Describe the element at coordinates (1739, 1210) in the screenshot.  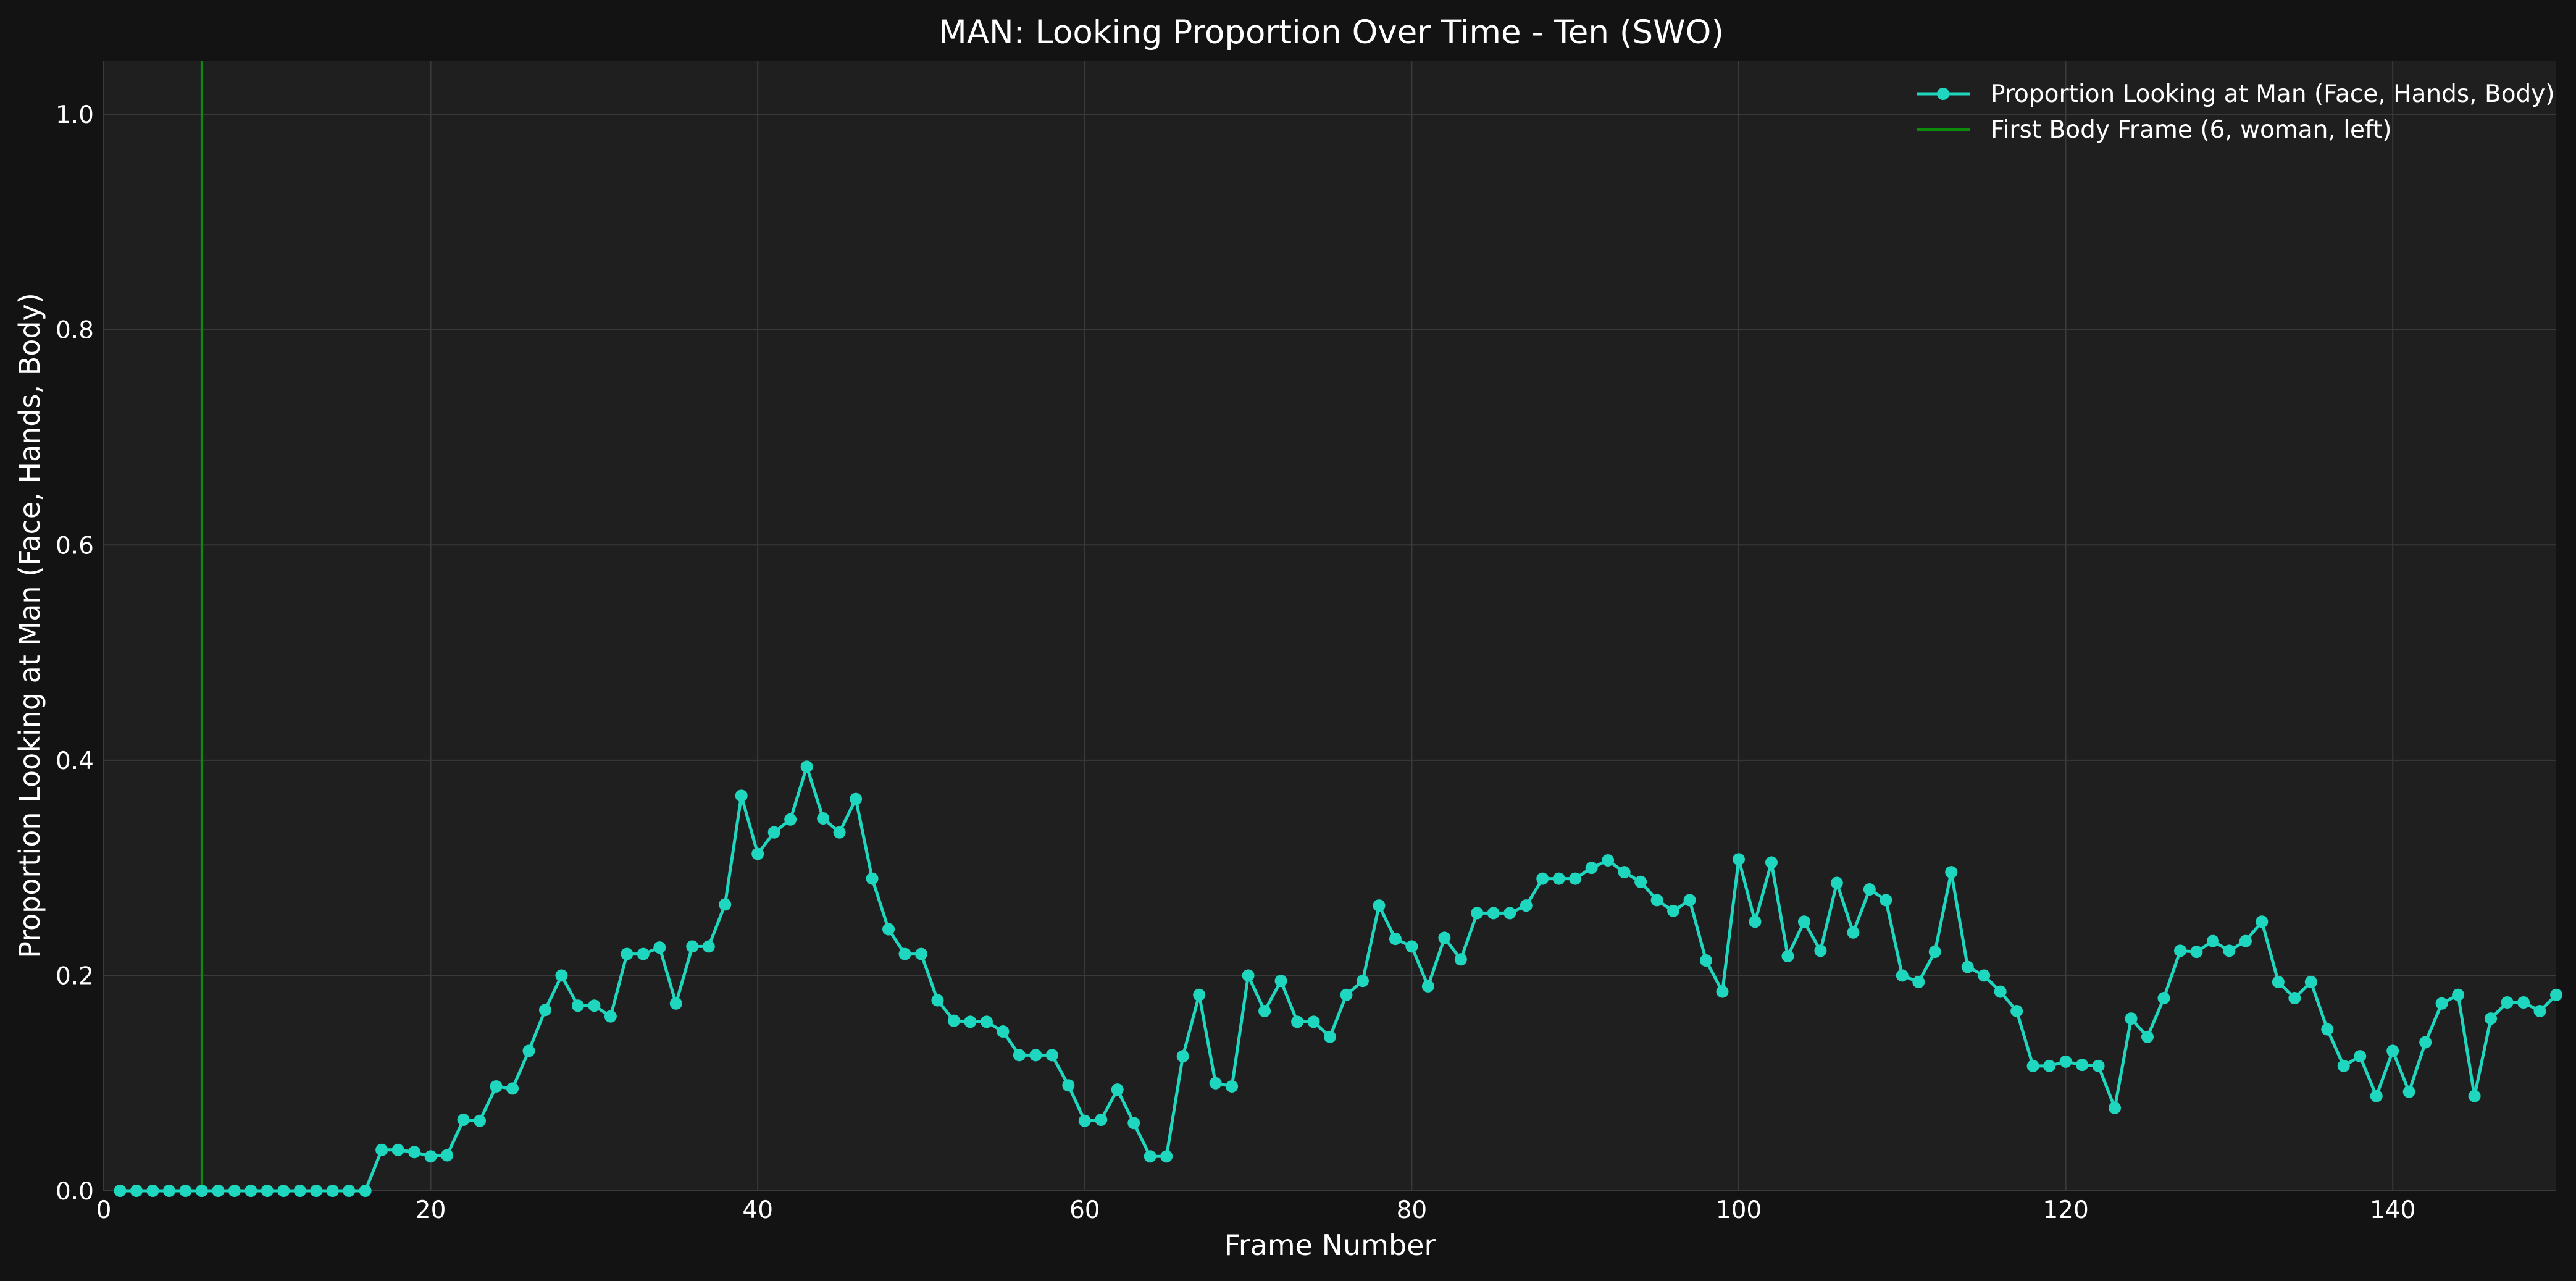
I see `x-tick-label: 100` at that location.